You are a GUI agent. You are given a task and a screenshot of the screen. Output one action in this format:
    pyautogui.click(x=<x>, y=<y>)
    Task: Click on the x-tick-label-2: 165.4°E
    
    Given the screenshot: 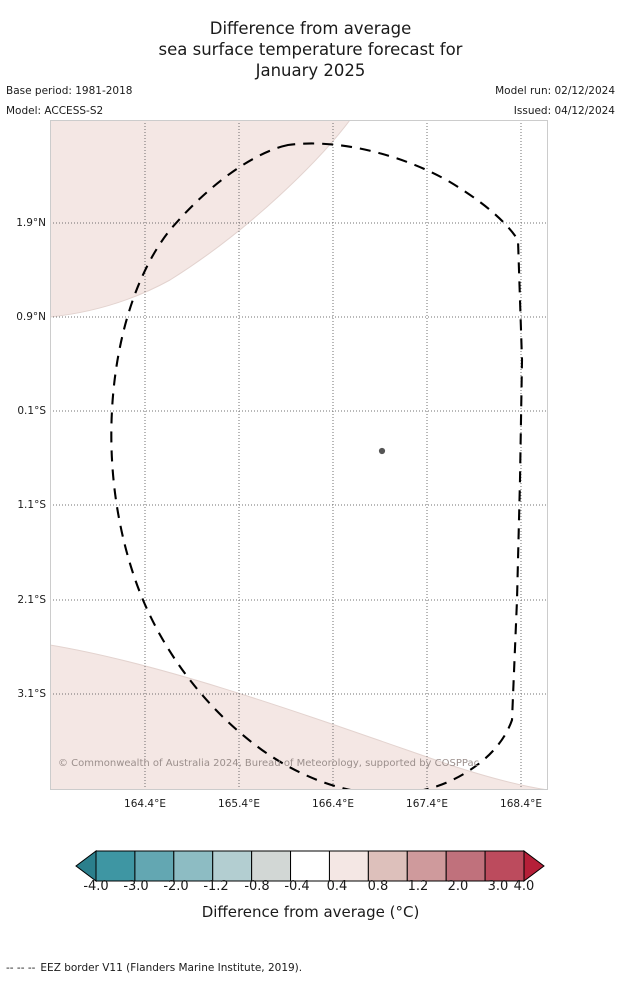 What is the action you would take?
    pyautogui.click(x=239, y=804)
    